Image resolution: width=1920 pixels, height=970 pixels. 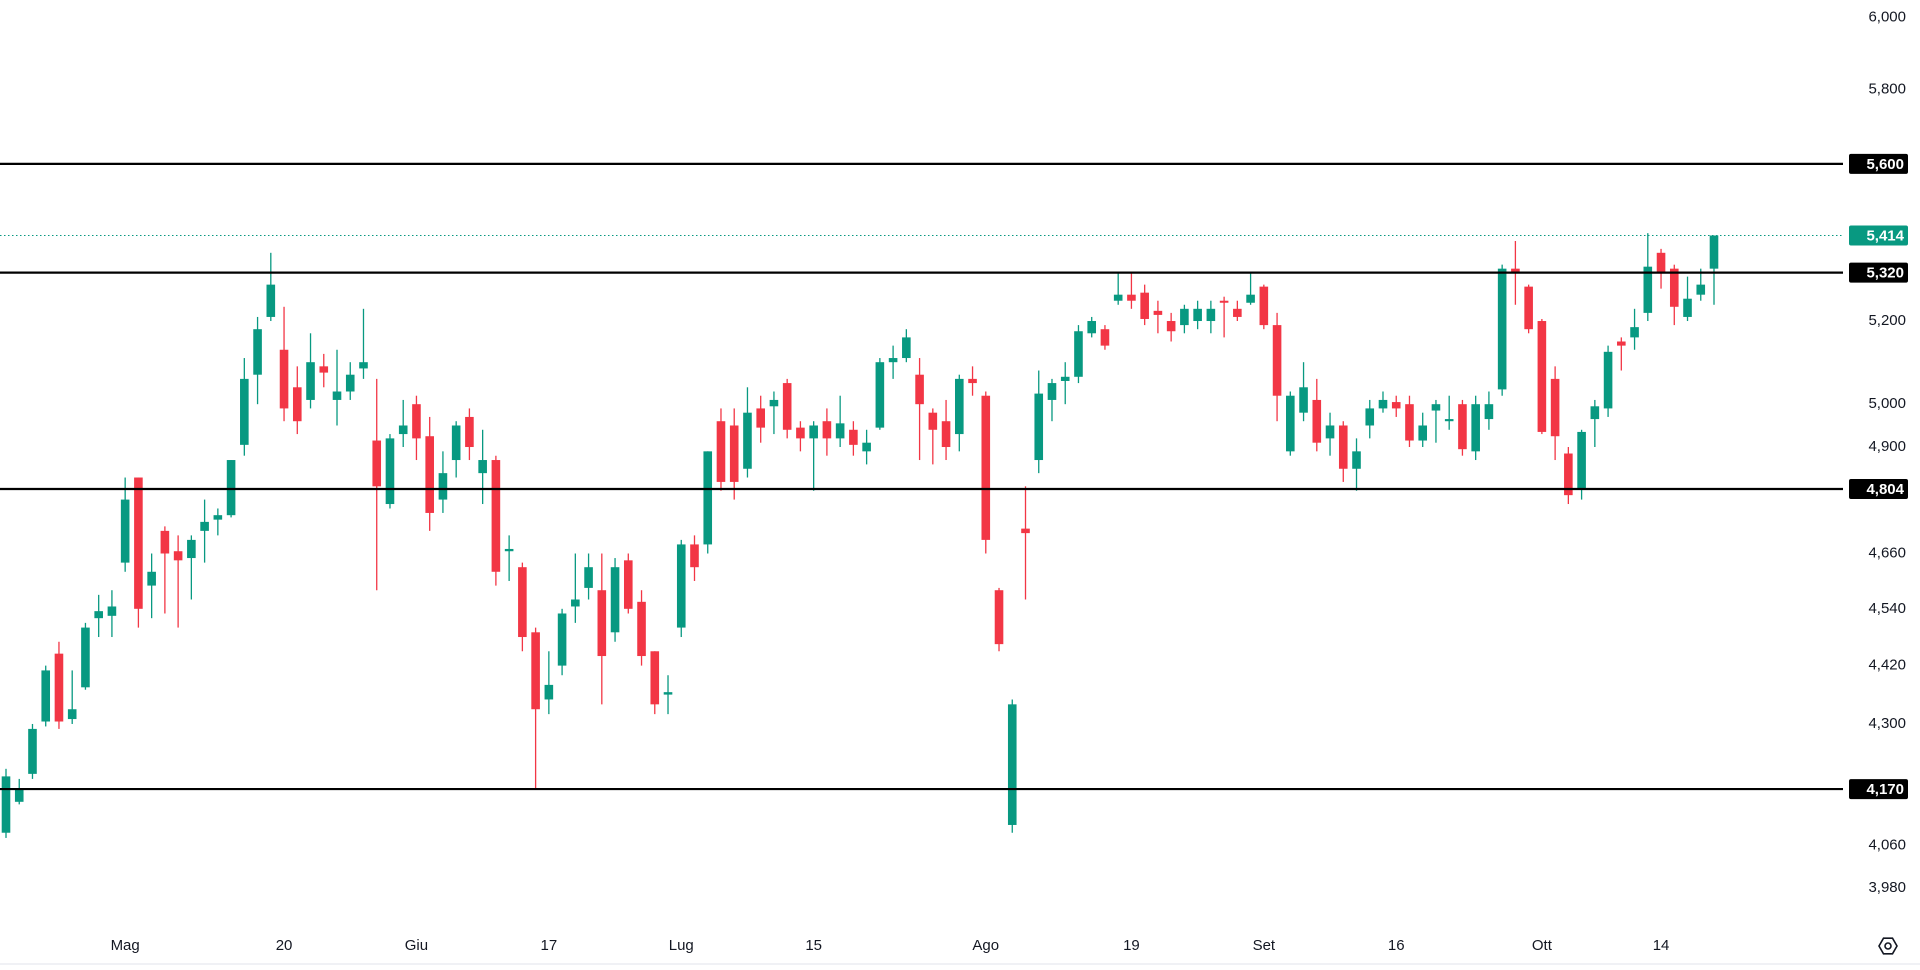 I want to click on y-tick-label: 5,800, so click(x=1887, y=88).